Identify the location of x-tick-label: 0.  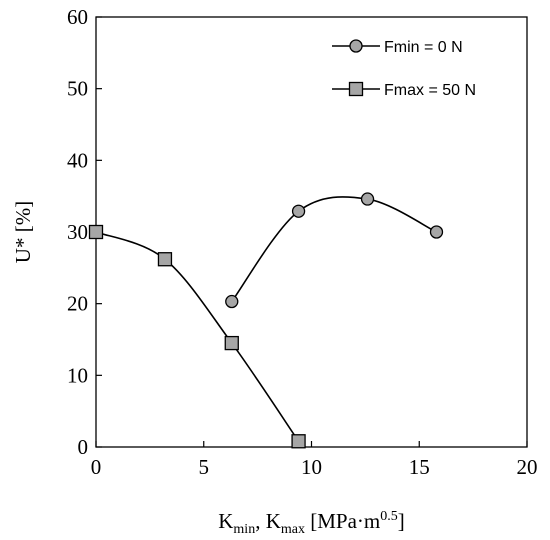
(96, 467).